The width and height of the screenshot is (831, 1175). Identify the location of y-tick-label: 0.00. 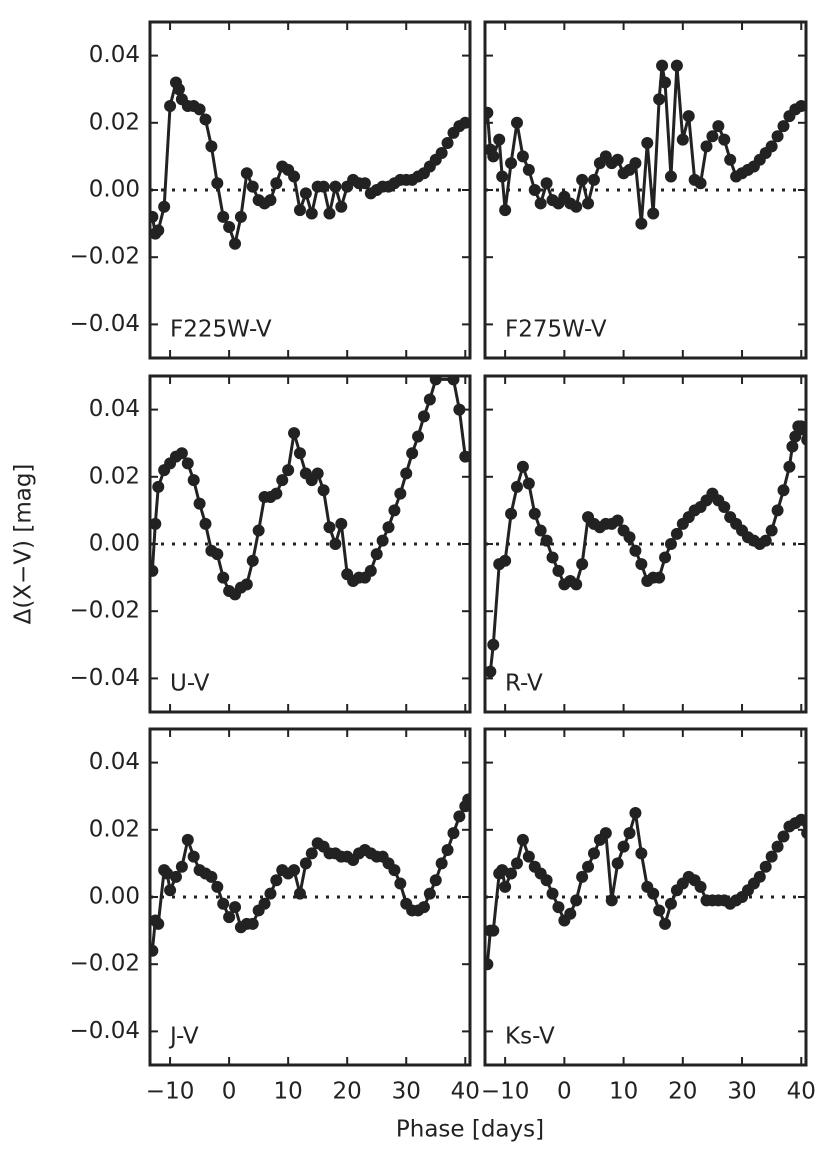
(114, 544).